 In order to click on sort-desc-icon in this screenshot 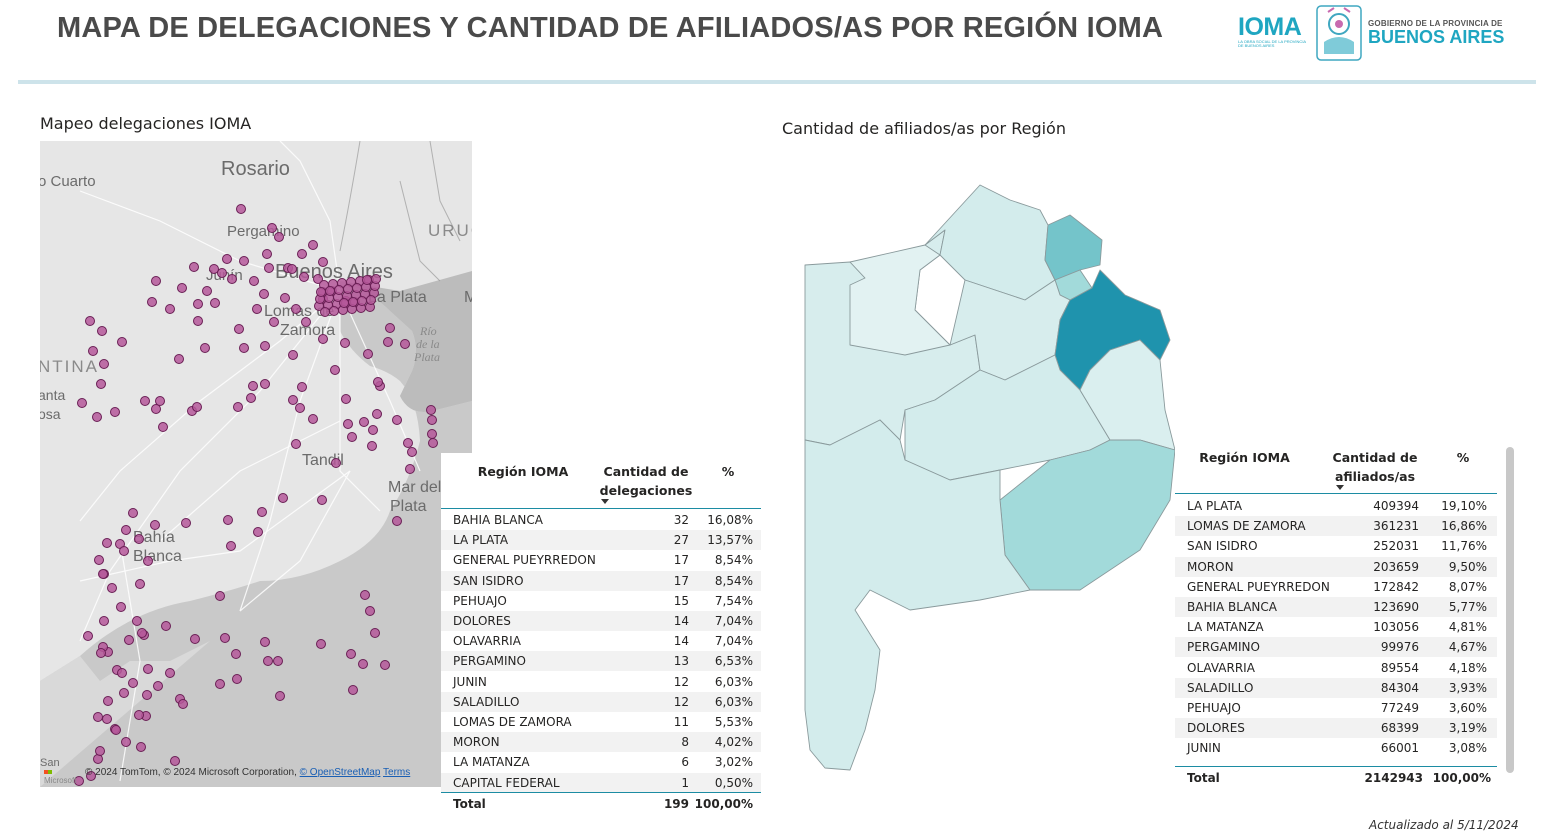, I will do `click(605, 501)`.